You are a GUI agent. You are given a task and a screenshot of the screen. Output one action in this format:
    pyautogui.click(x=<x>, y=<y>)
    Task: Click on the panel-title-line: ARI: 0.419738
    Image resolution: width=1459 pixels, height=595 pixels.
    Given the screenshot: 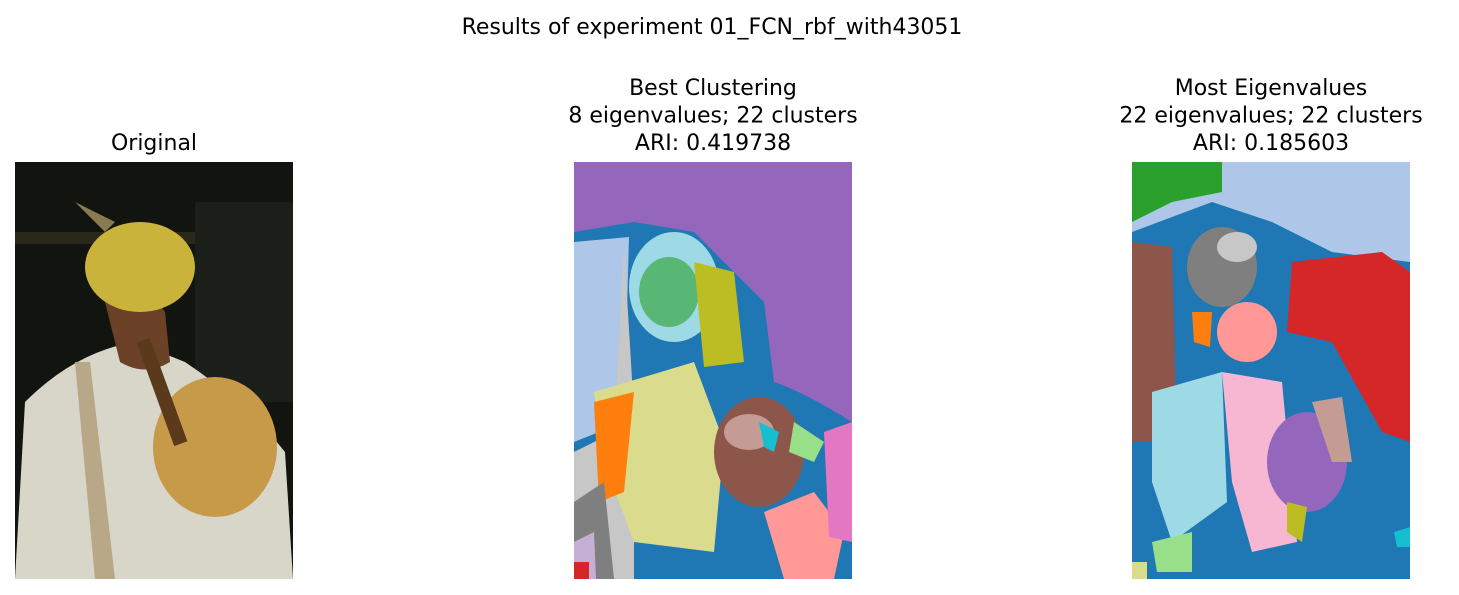 What is the action you would take?
    pyautogui.click(x=713, y=143)
    